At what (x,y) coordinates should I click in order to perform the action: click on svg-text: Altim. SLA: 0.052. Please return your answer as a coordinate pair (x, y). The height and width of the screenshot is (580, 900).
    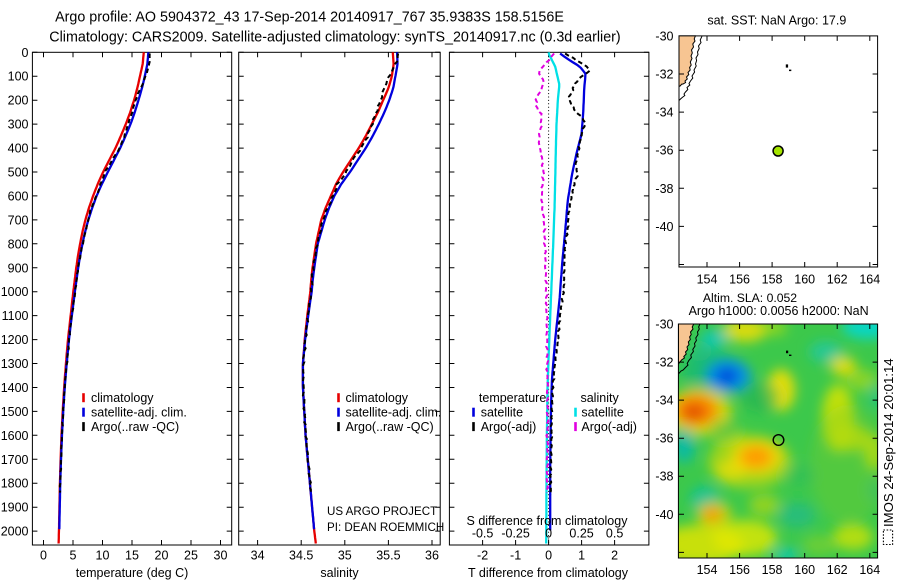
    Looking at the image, I should click on (750, 298).